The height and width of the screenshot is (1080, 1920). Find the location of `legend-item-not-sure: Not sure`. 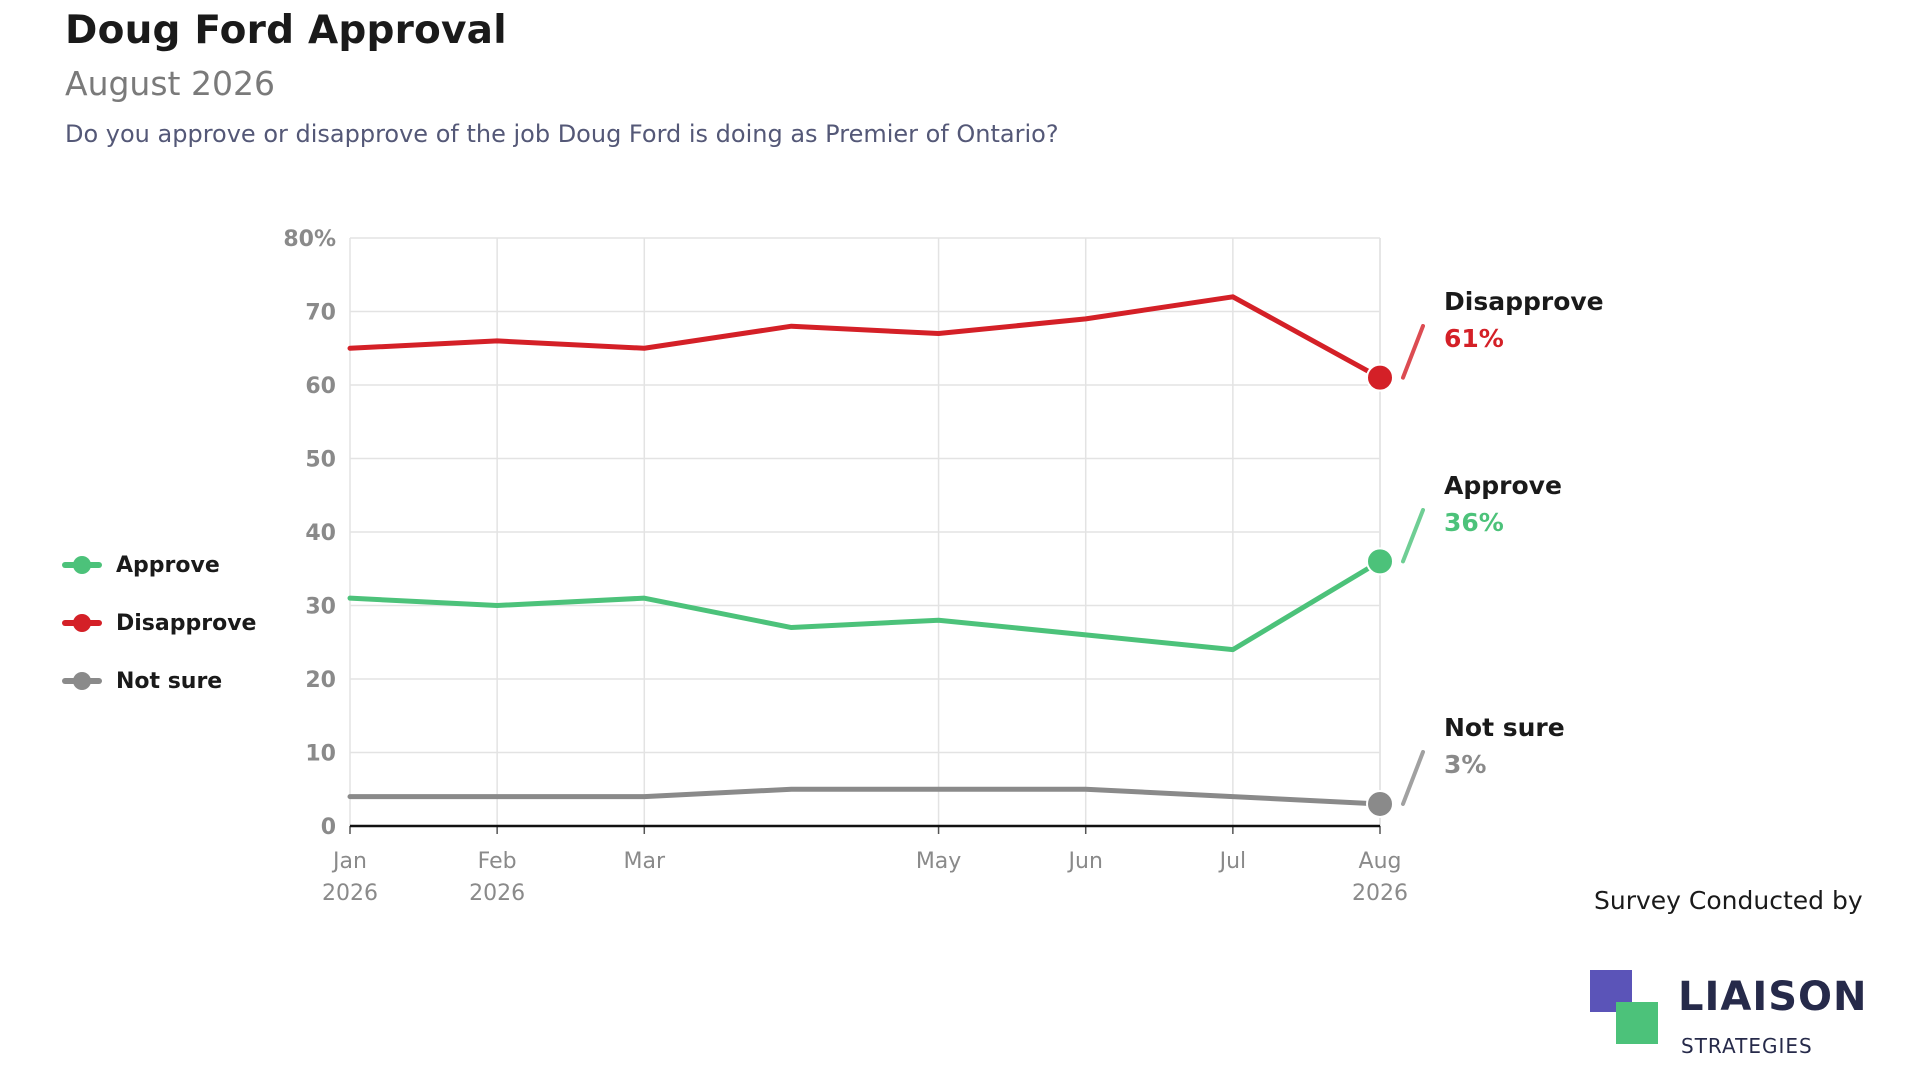

legend-item-not-sure: Not sure is located at coordinates (159, 681).